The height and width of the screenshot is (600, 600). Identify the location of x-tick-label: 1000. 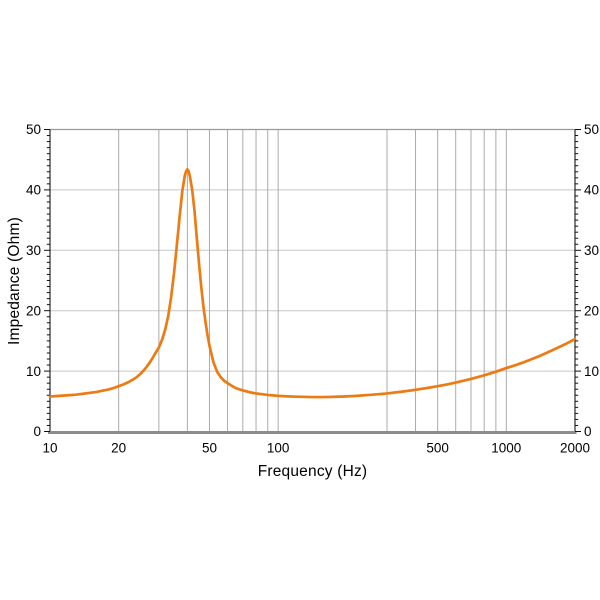
(506, 448).